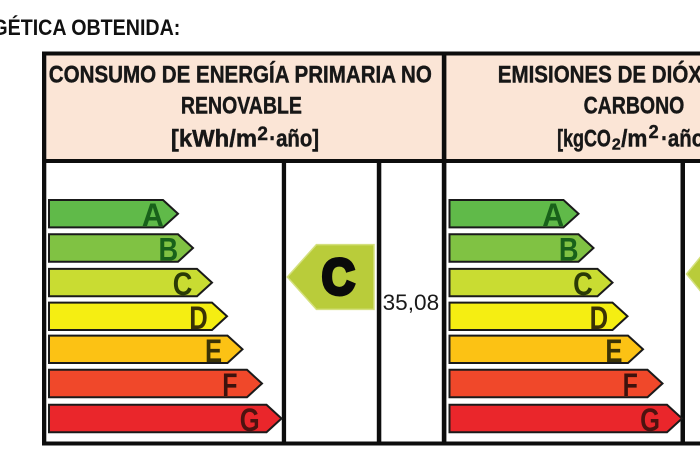 The height and width of the screenshot is (458, 700). I want to click on svg-text: [kWh/m, so click(214, 138).